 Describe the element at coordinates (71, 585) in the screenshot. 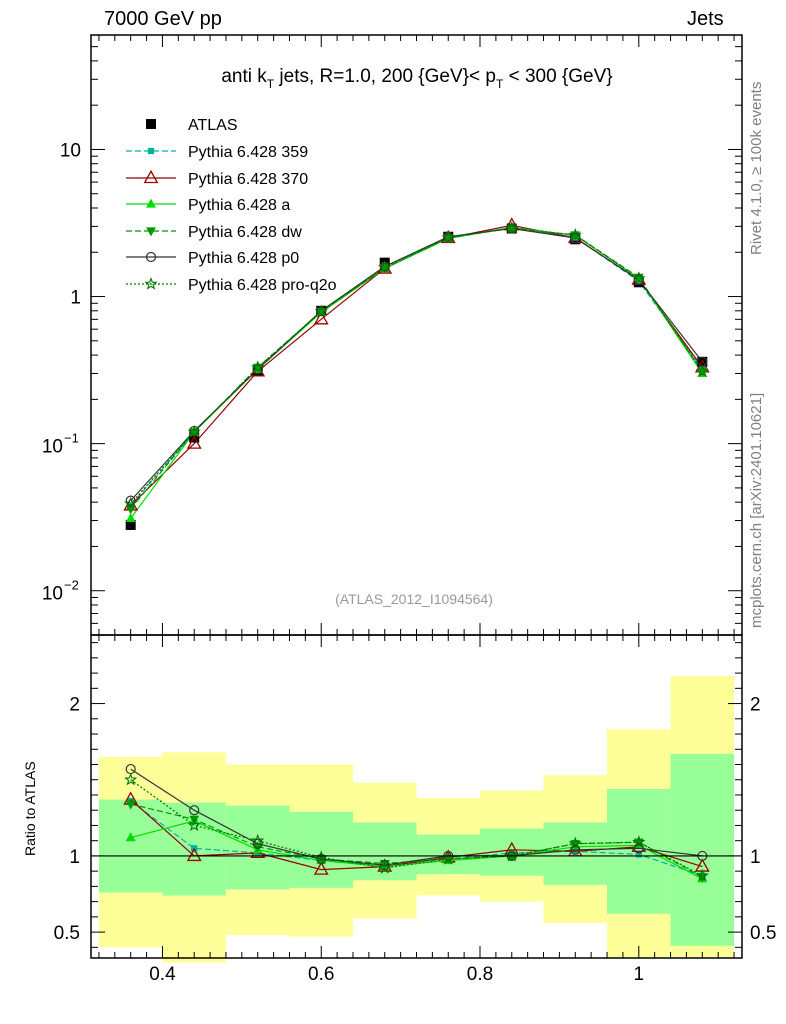

I see `y-tick-label-exp: −2` at that location.